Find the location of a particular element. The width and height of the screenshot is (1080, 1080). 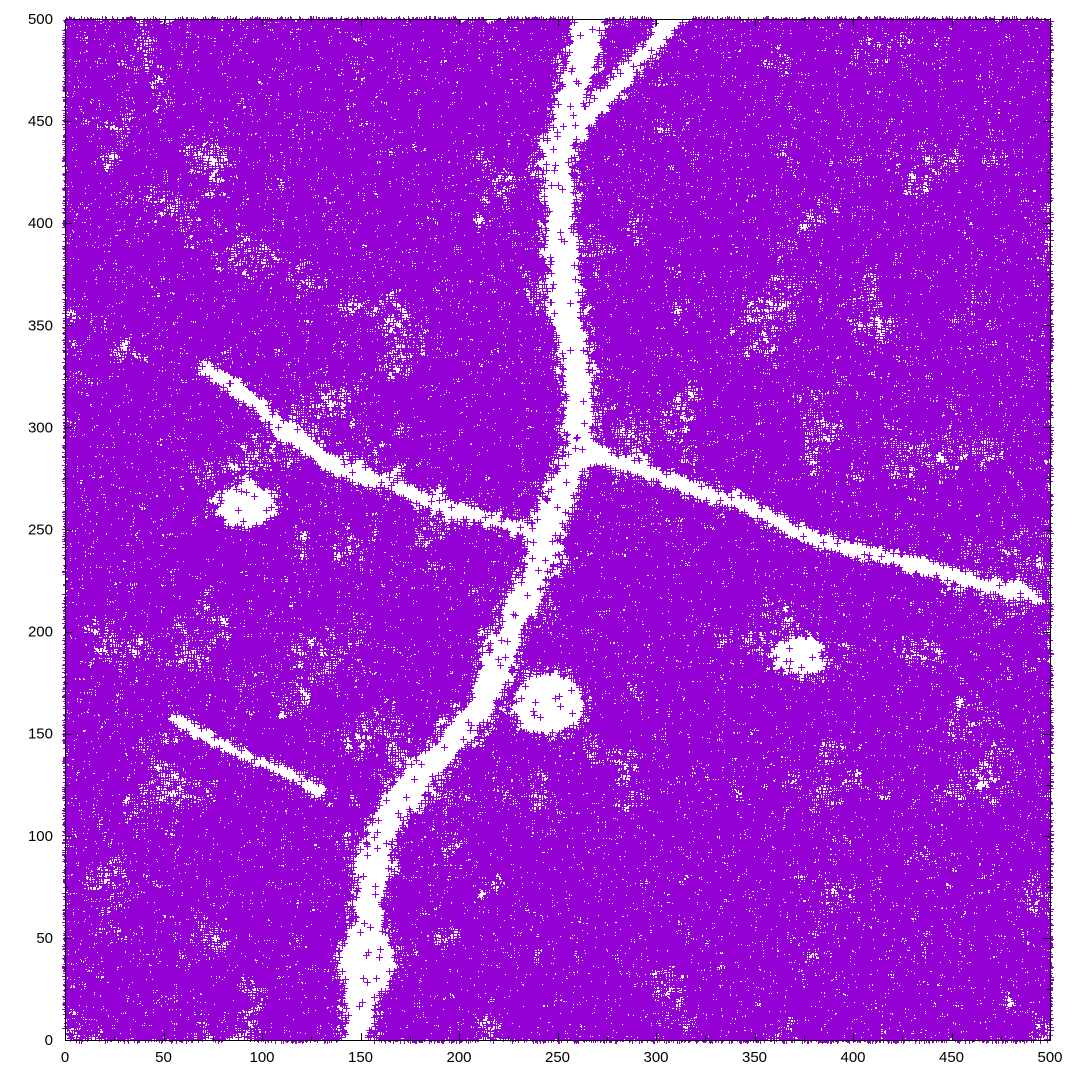

x-tick-label: 100 is located at coordinates (261, 1057).